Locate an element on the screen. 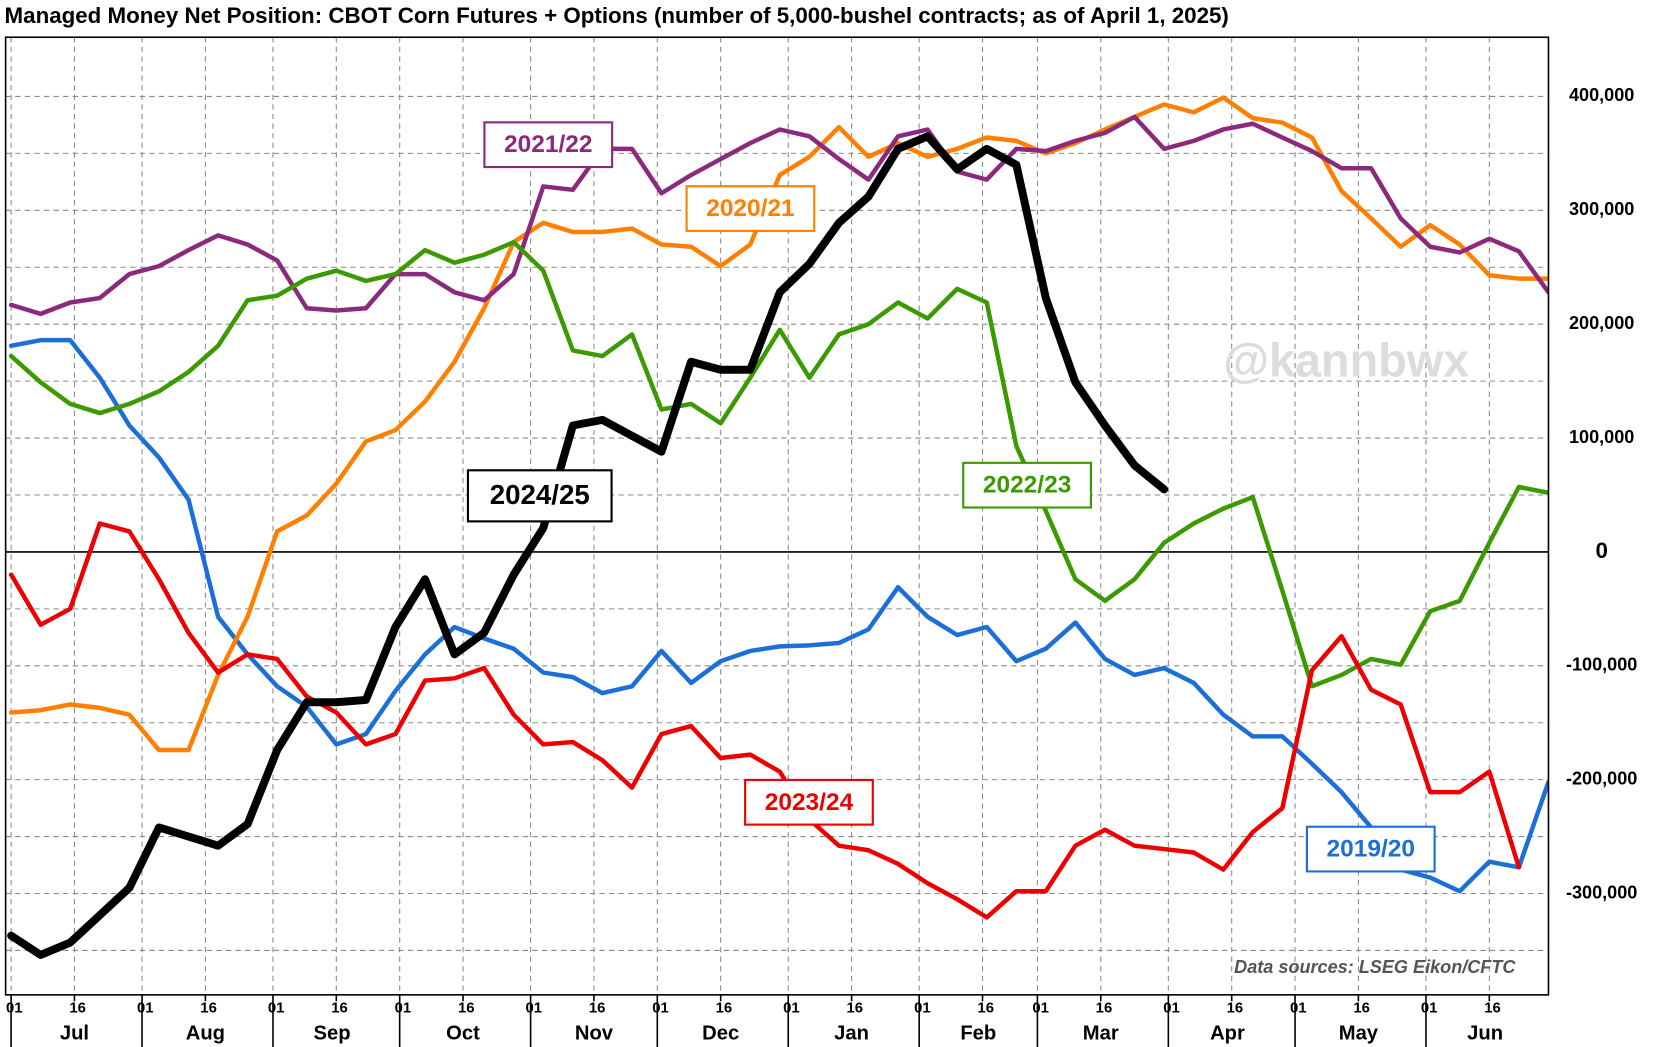  series-label: 2024/25 is located at coordinates (540, 494).